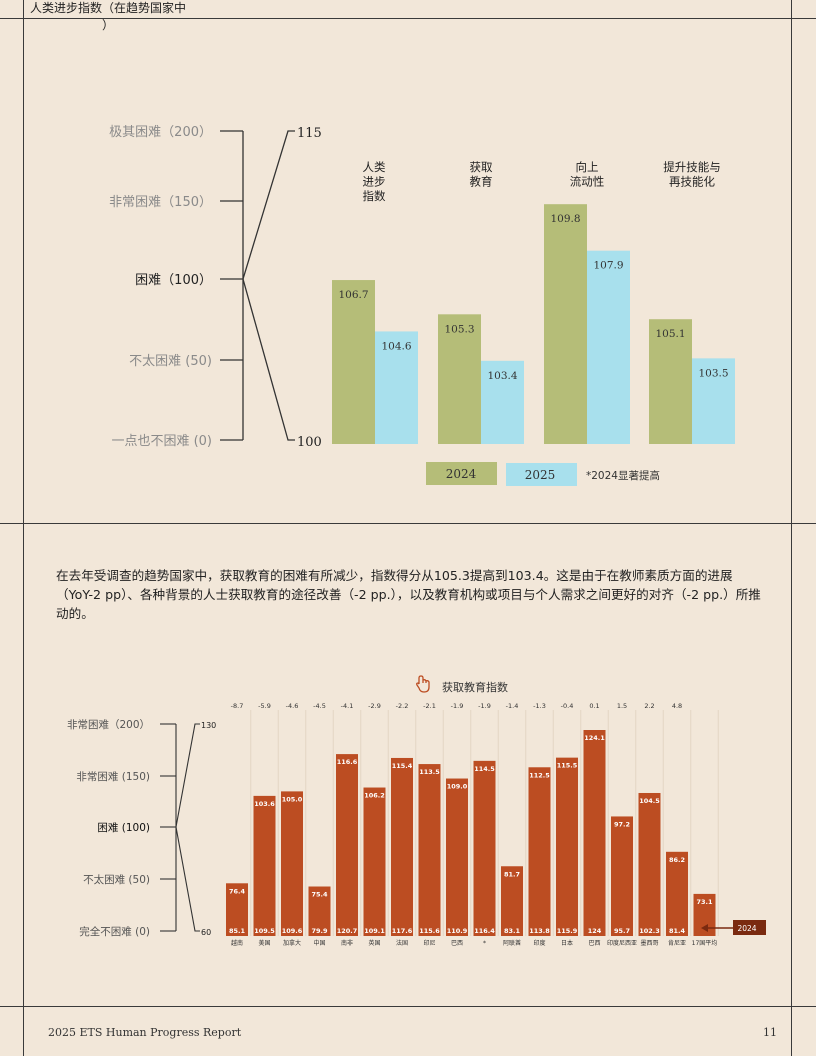 The image size is (816, 1056). I want to click on bar-prev-value: 113.8, so click(539, 931).